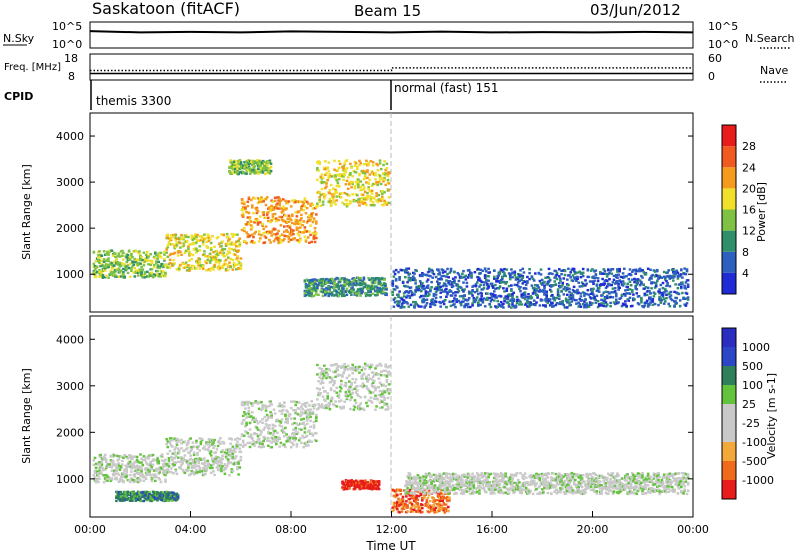 This screenshot has width=800, height=554. I want to click on colorbar-segment, so click(729, 199).